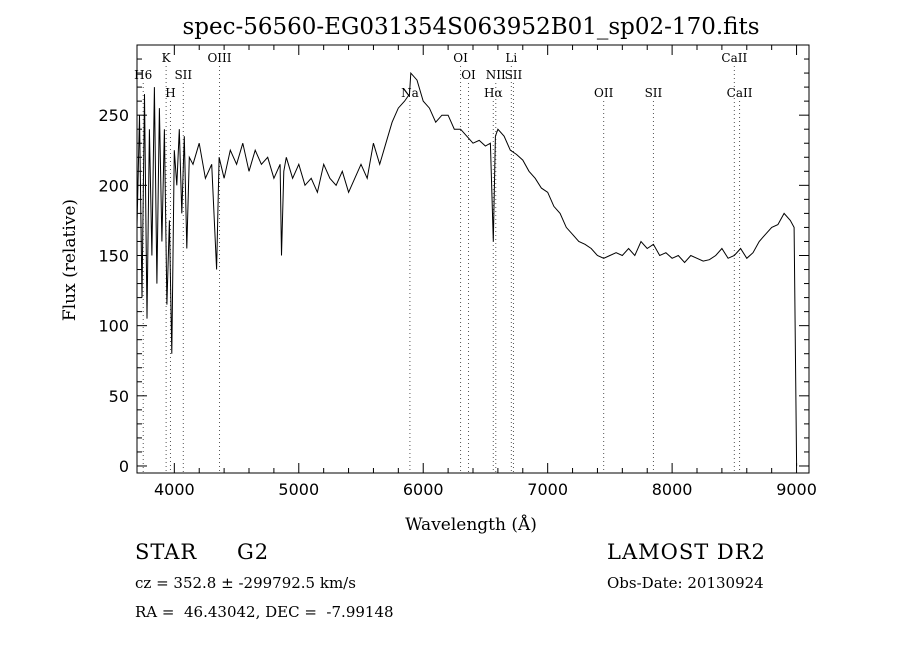  I want to click on x-tick-label: 6000, so click(423, 489).